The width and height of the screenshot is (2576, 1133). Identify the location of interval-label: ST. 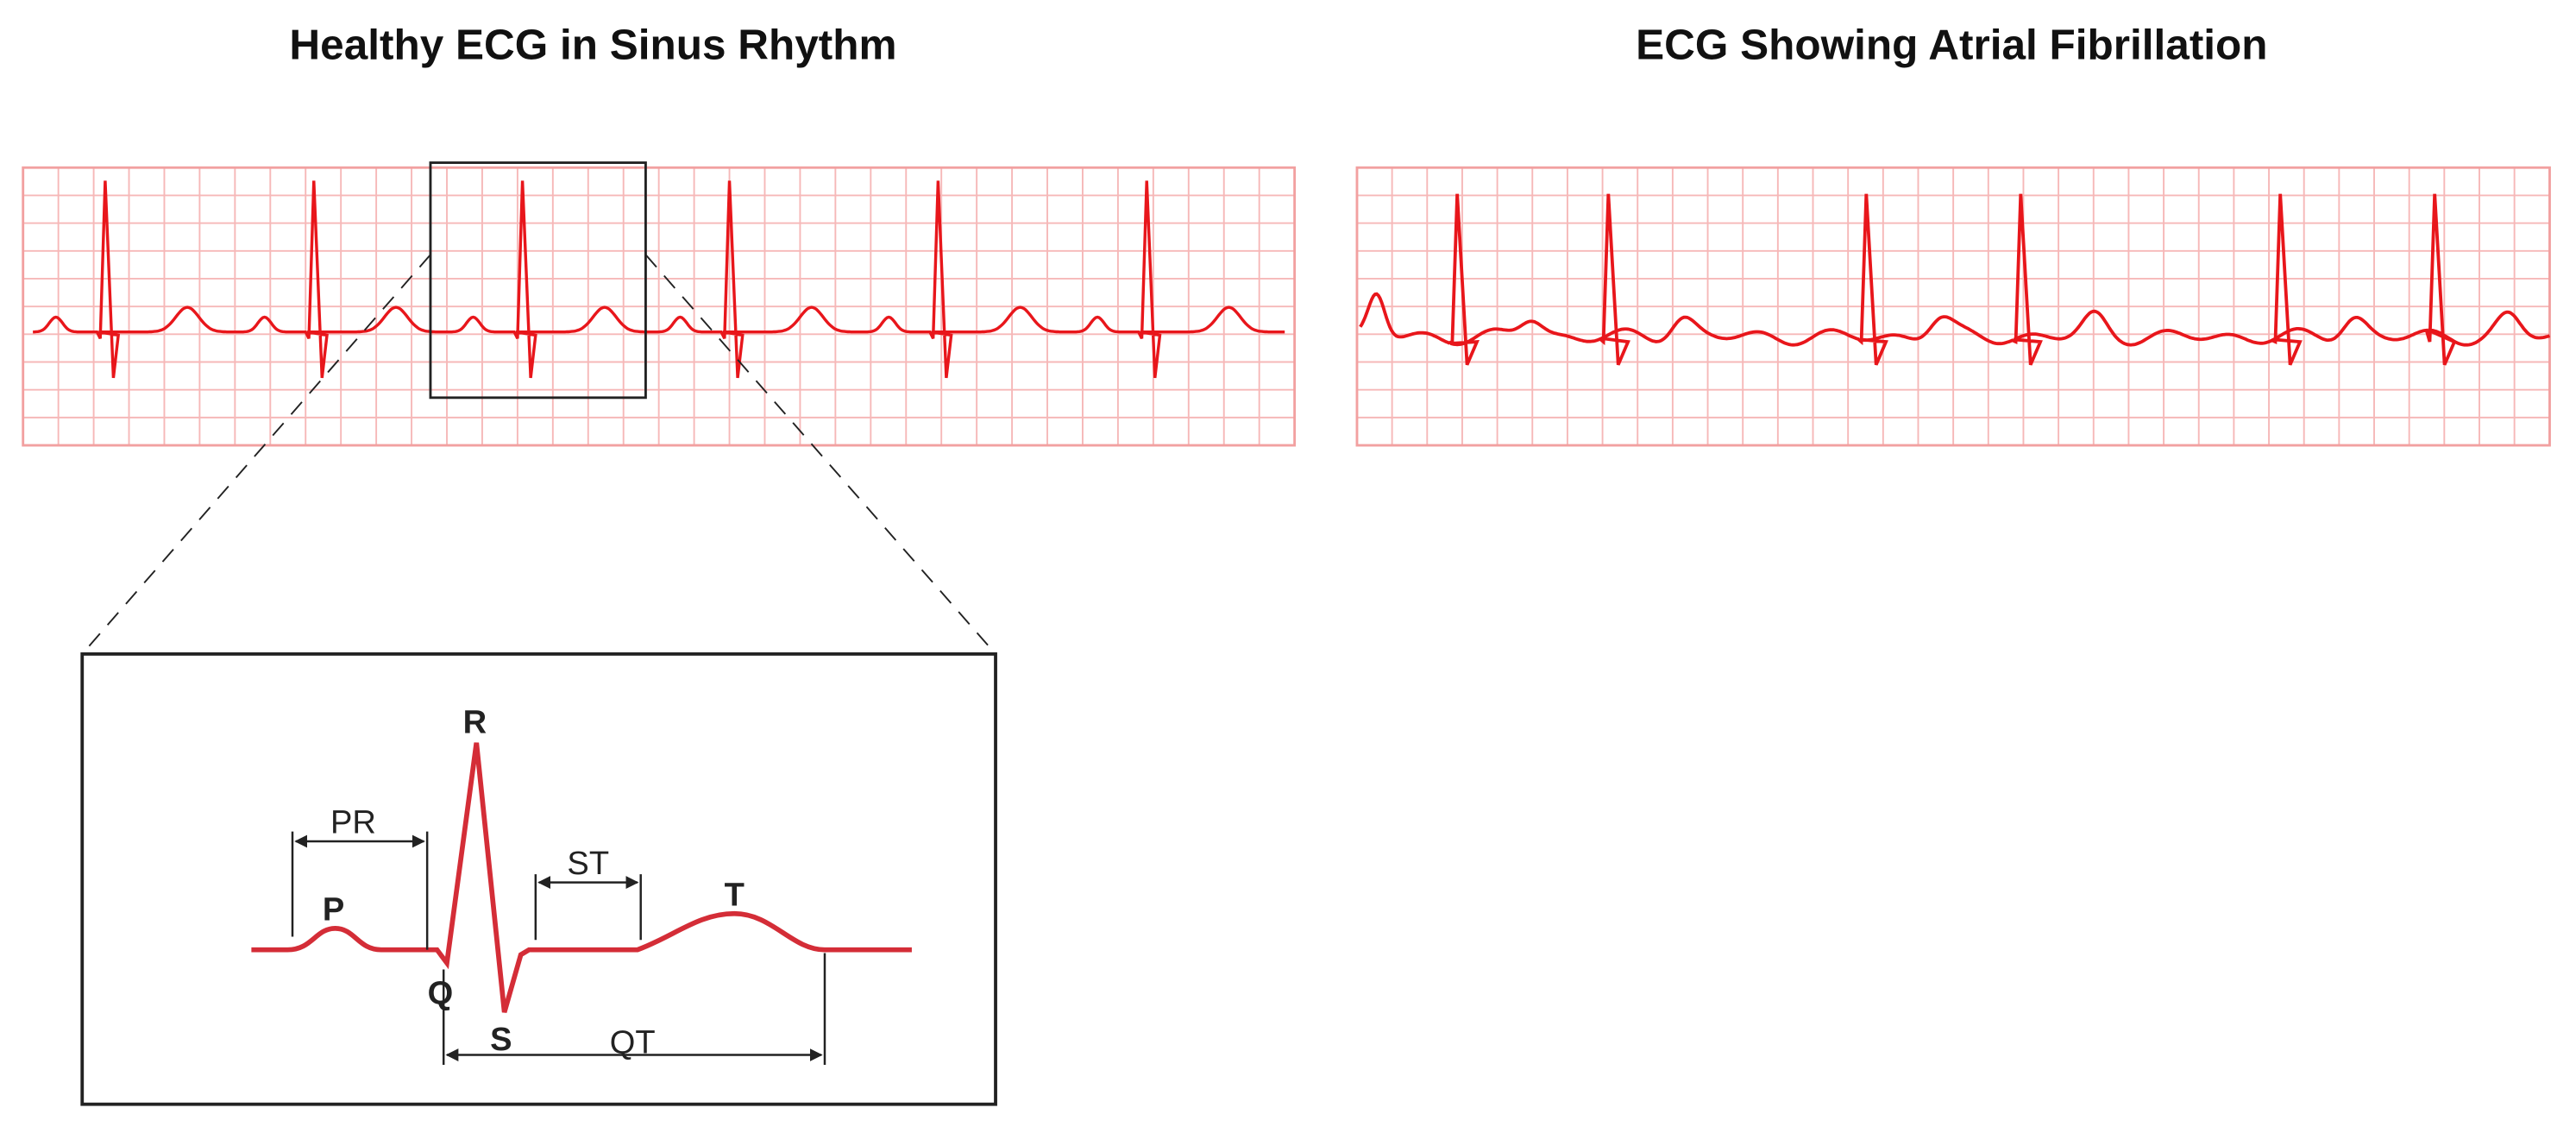
(588, 864).